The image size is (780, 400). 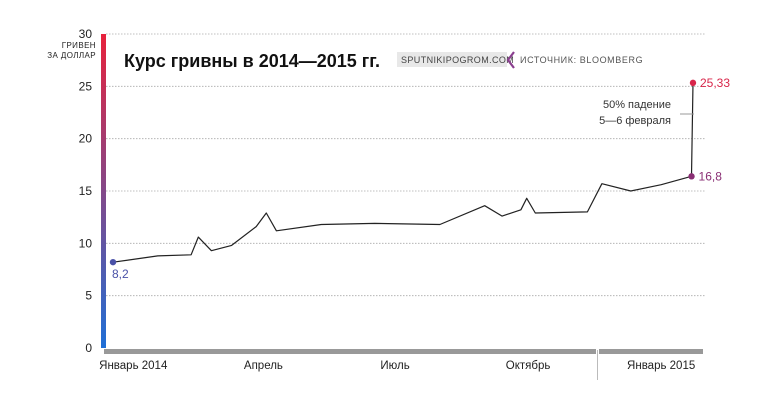 I want to click on y-axis-label-line2: ЗА ДОЛЛАР, so click(x=71, y=55).